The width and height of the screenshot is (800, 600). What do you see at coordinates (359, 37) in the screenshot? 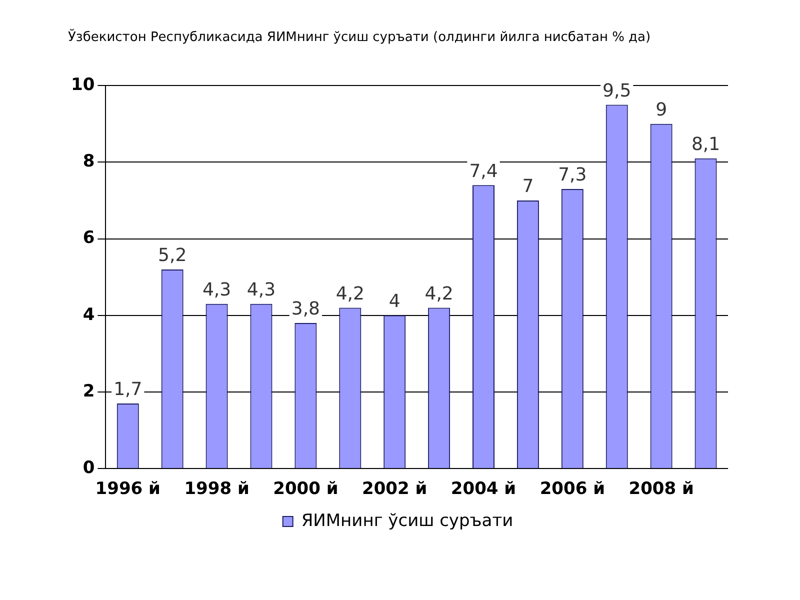
I see `chart-title: Ўзбекистон Республикасида ЯИМнинг ўсиш суръати (олдинги йилга нисбатан % да)` at bounding box center [359, 37].